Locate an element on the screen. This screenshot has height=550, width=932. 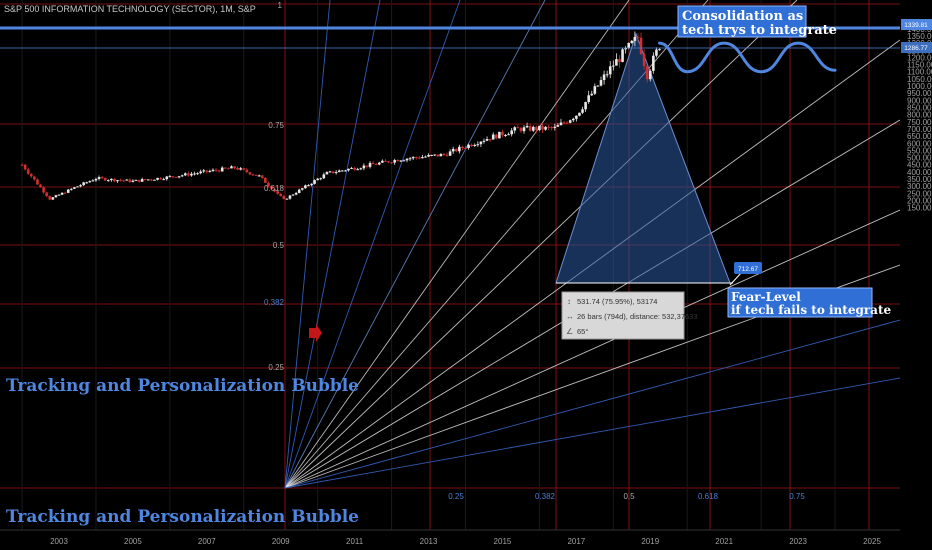
measure-angle-icon: ∠ is located at coordinates (569, 331).